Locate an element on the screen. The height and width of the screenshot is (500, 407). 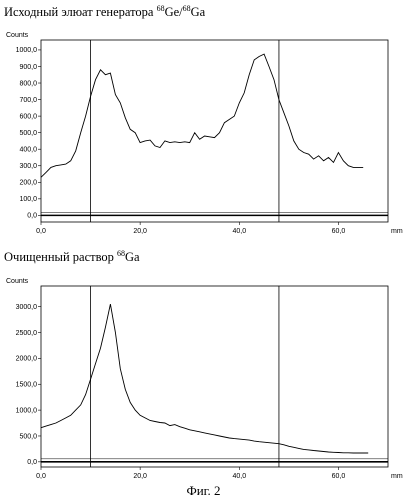
chart-2-x-tick-label: 60,0 is located at coordinates (339, 476).